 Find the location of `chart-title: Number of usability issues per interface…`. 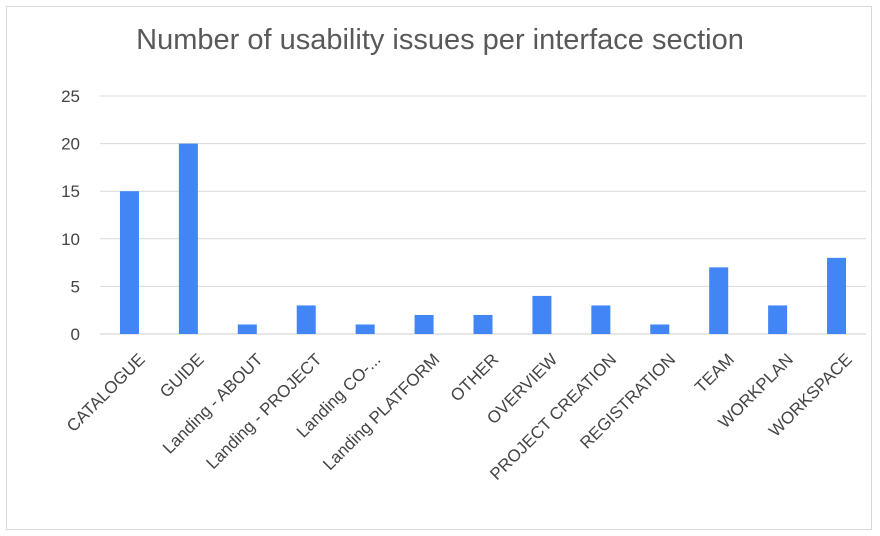

chart-title: Number of usability issues per interface… is located at coordinates (440, 40).